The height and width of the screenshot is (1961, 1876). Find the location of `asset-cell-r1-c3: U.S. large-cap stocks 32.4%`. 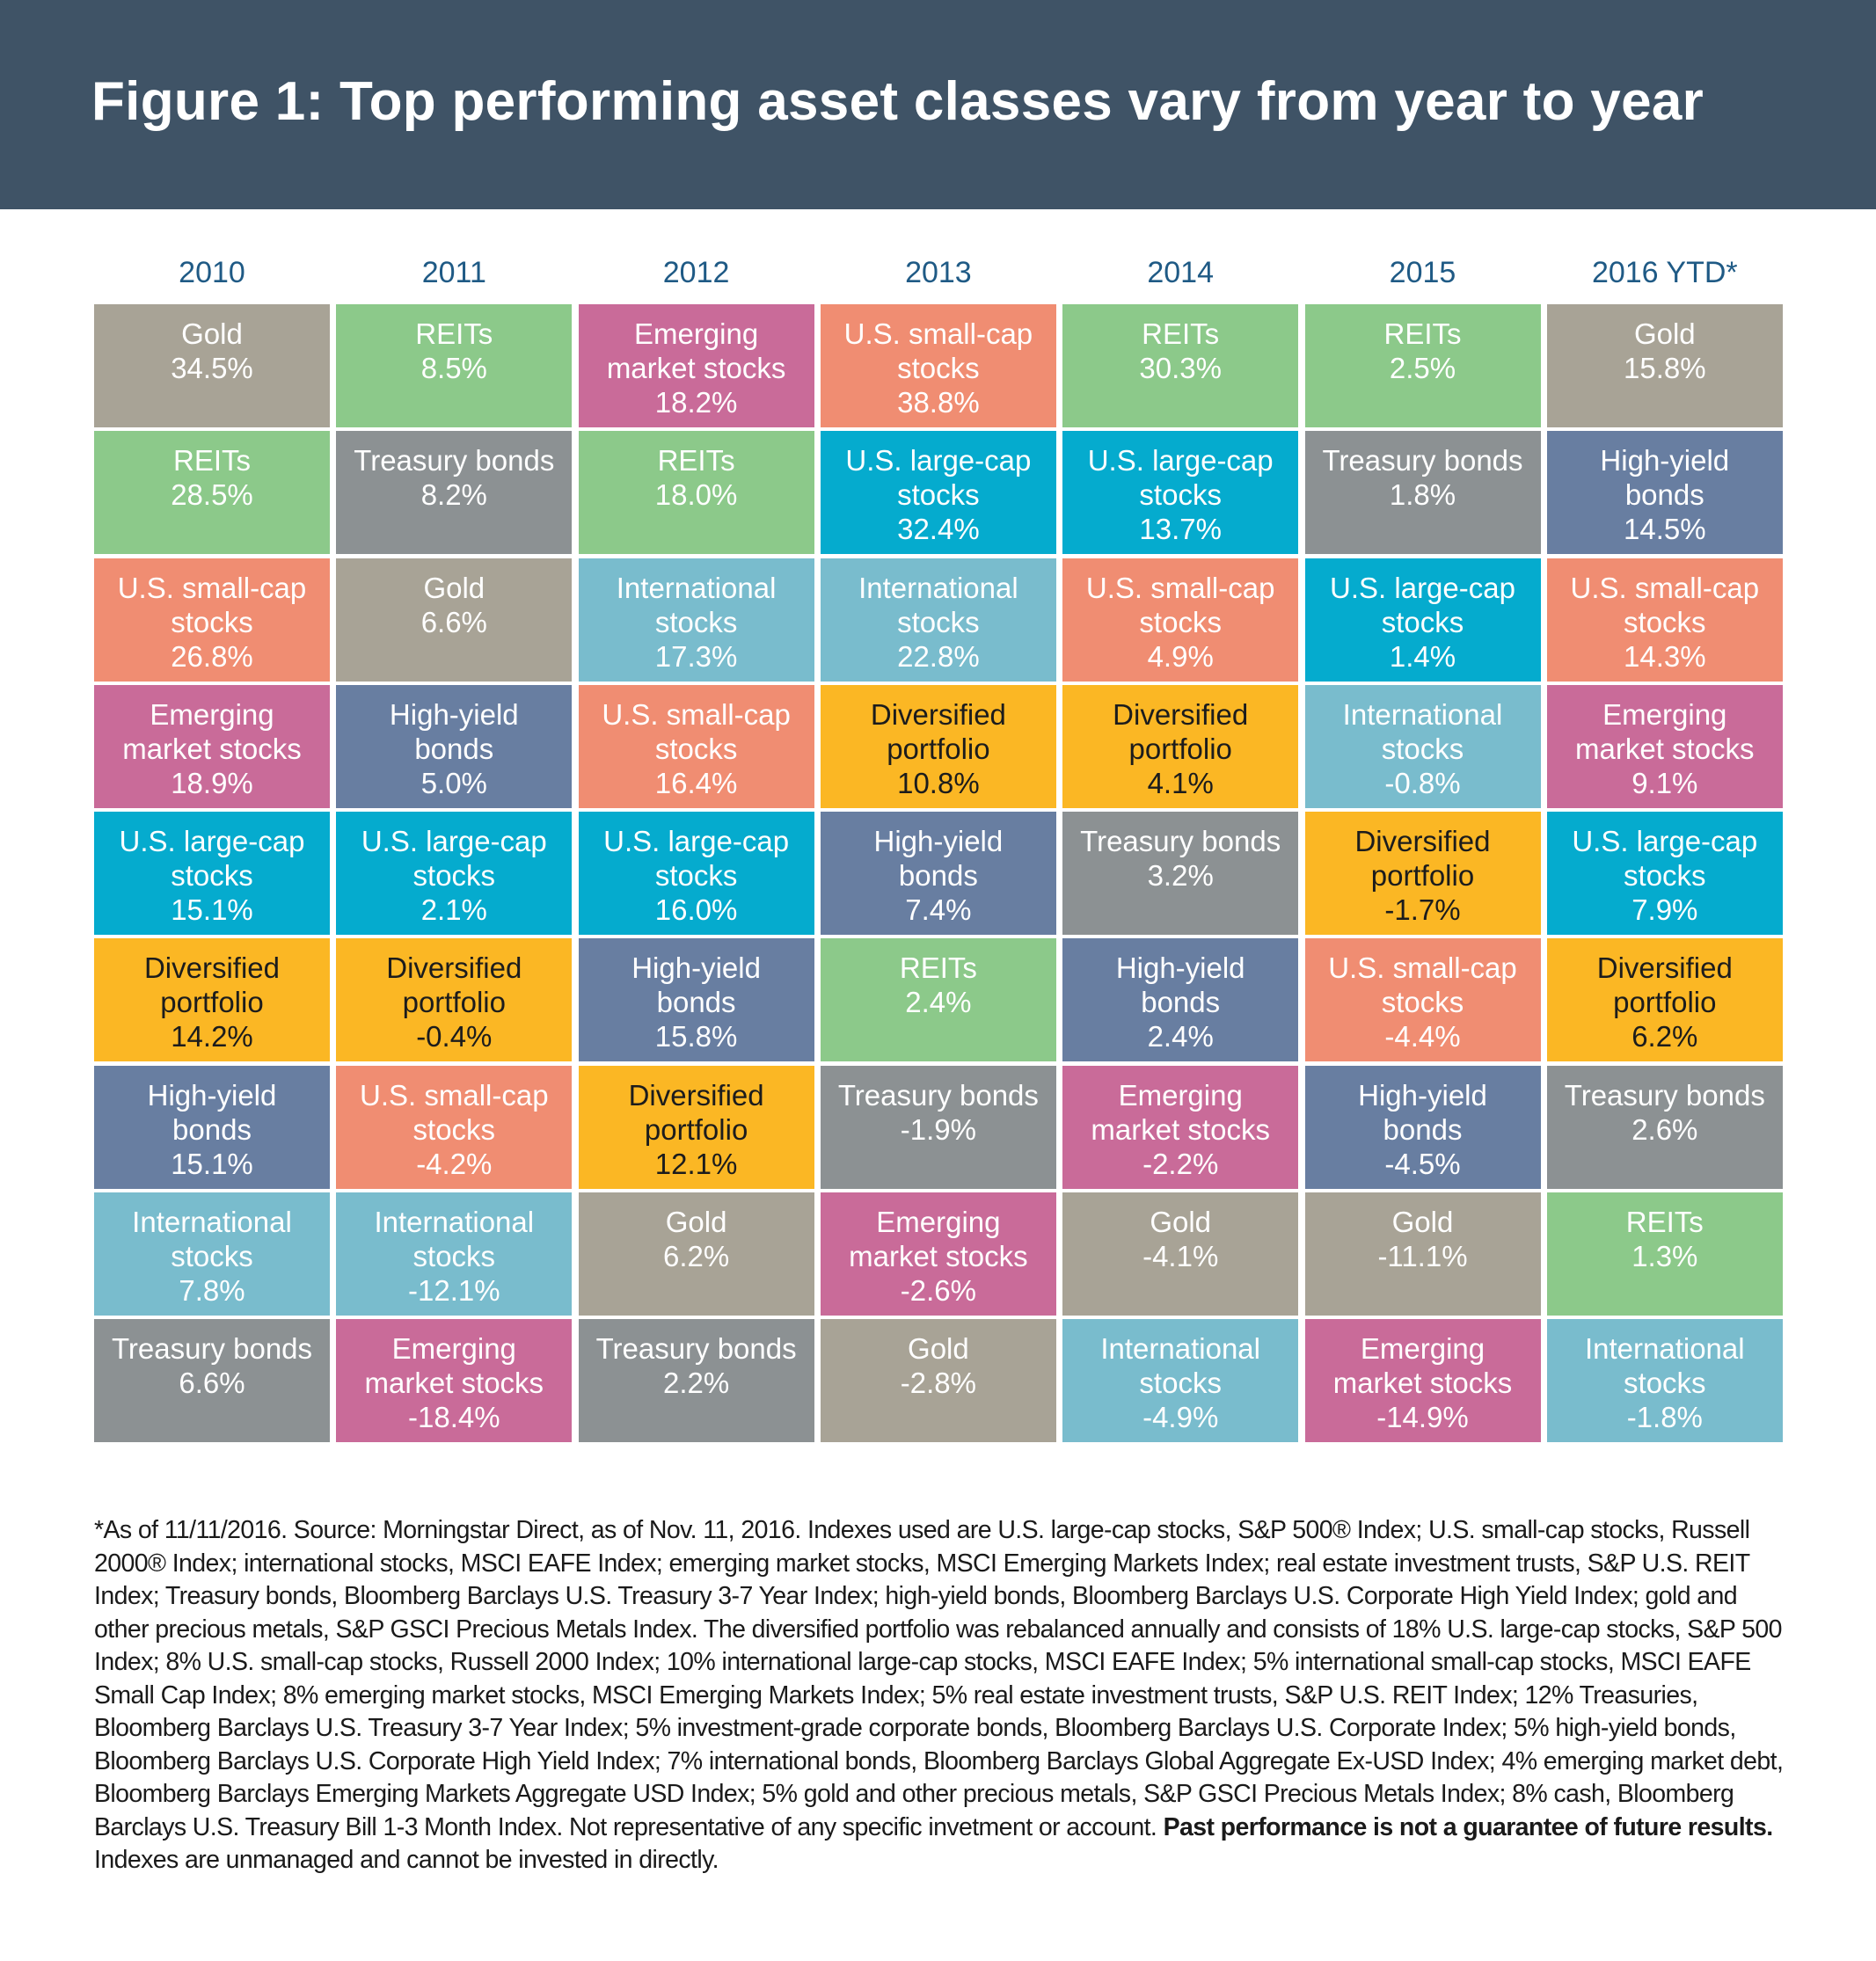

asset-cell-r1-c3: U.S. large-cap stocks 32.4% is located at coordinates (938, 493).